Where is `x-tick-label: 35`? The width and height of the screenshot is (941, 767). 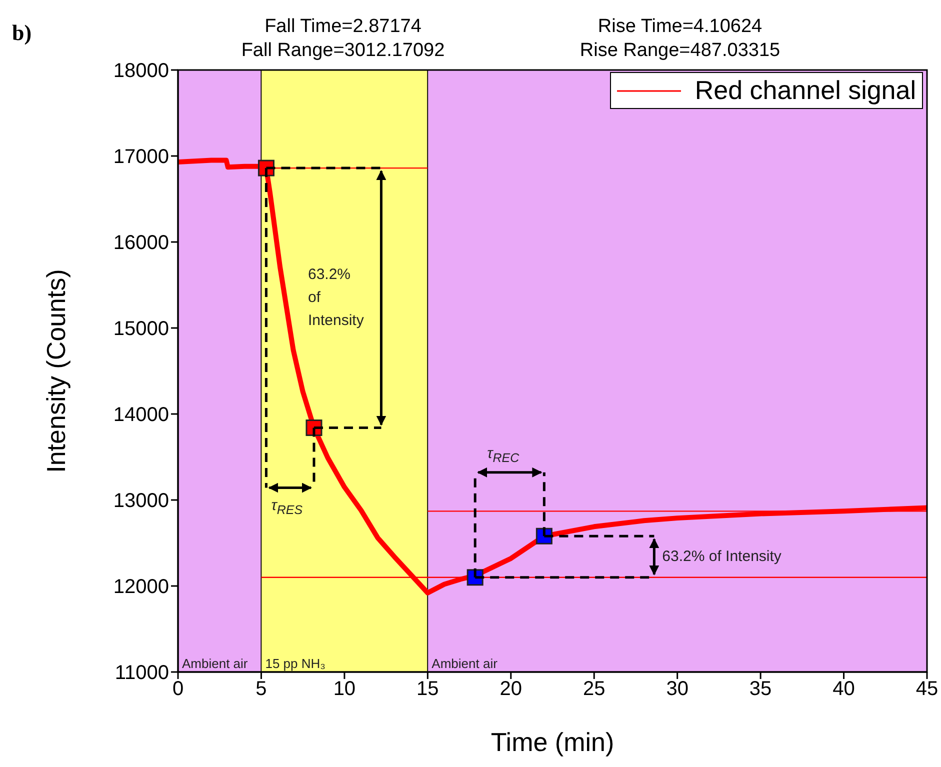
x-tick-label: 35 is located at coordinates (760, 689).